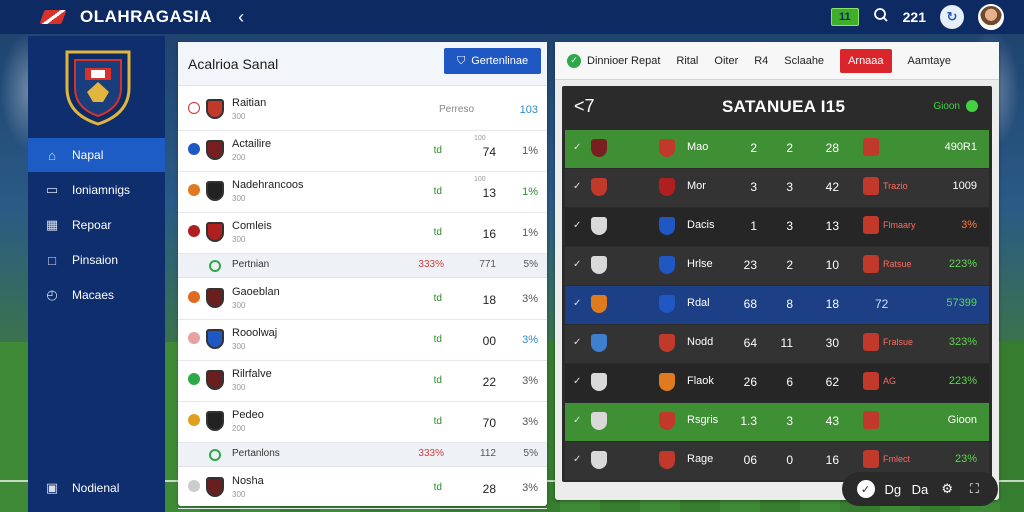 This screenshot has height=512, width=1024. I want to click on sidebar-item-pinsaion: □ Pinsaion, so click(96, 260).